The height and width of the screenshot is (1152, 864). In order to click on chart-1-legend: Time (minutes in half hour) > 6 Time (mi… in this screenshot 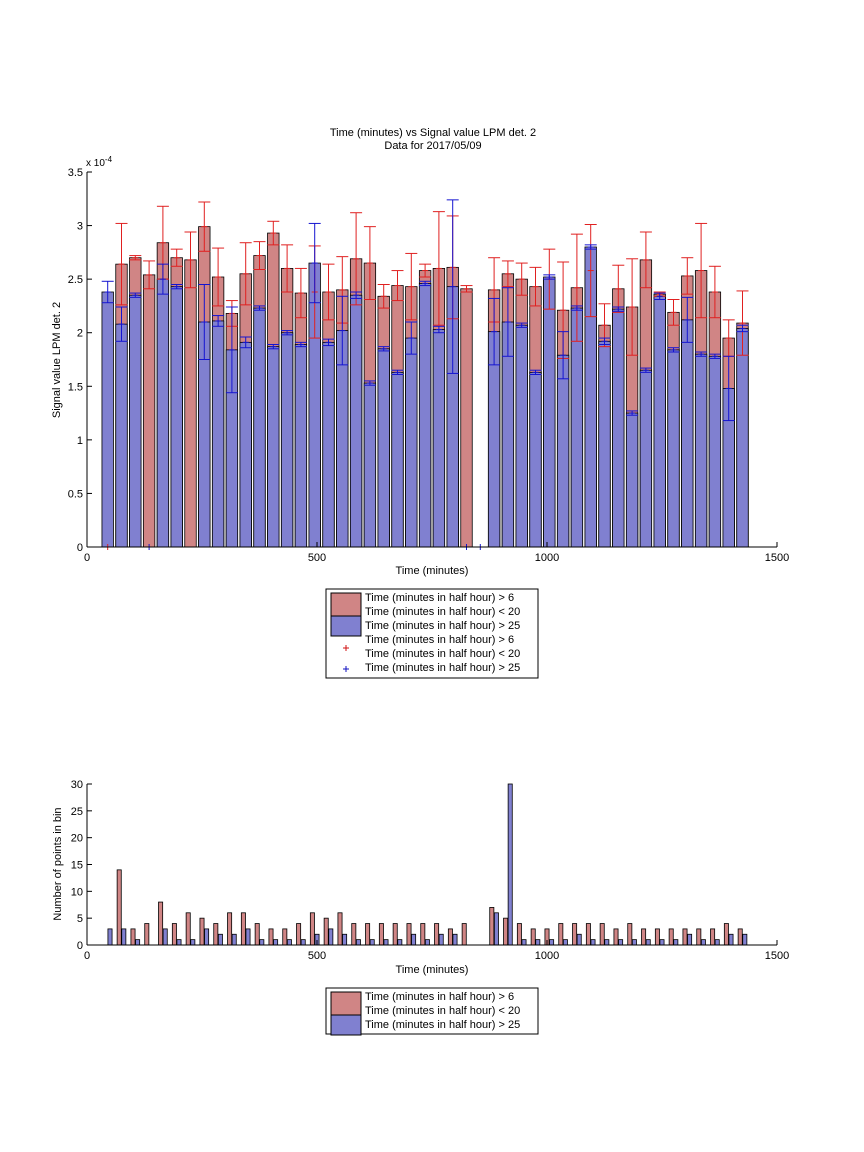, I will do `click(432, 633)`.